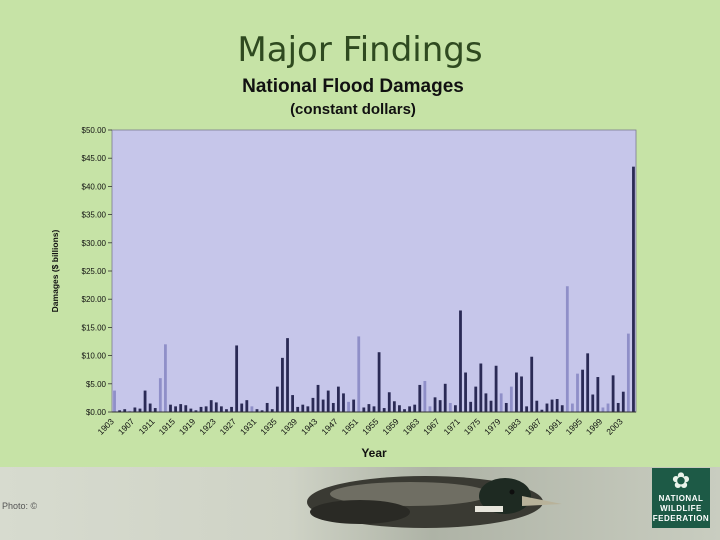  Describe the element at coordinates (681, 480) in the screenshot. I see `deer-icon: ✿` at that location.